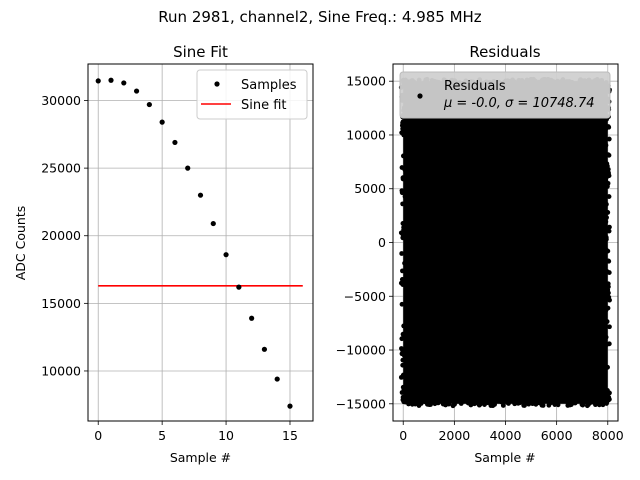 The width and height of the screenshot is (640, 480). I want to click on legend-residuals-stats: μ = -0.0, σ = 10748.74, so click(518, 103).